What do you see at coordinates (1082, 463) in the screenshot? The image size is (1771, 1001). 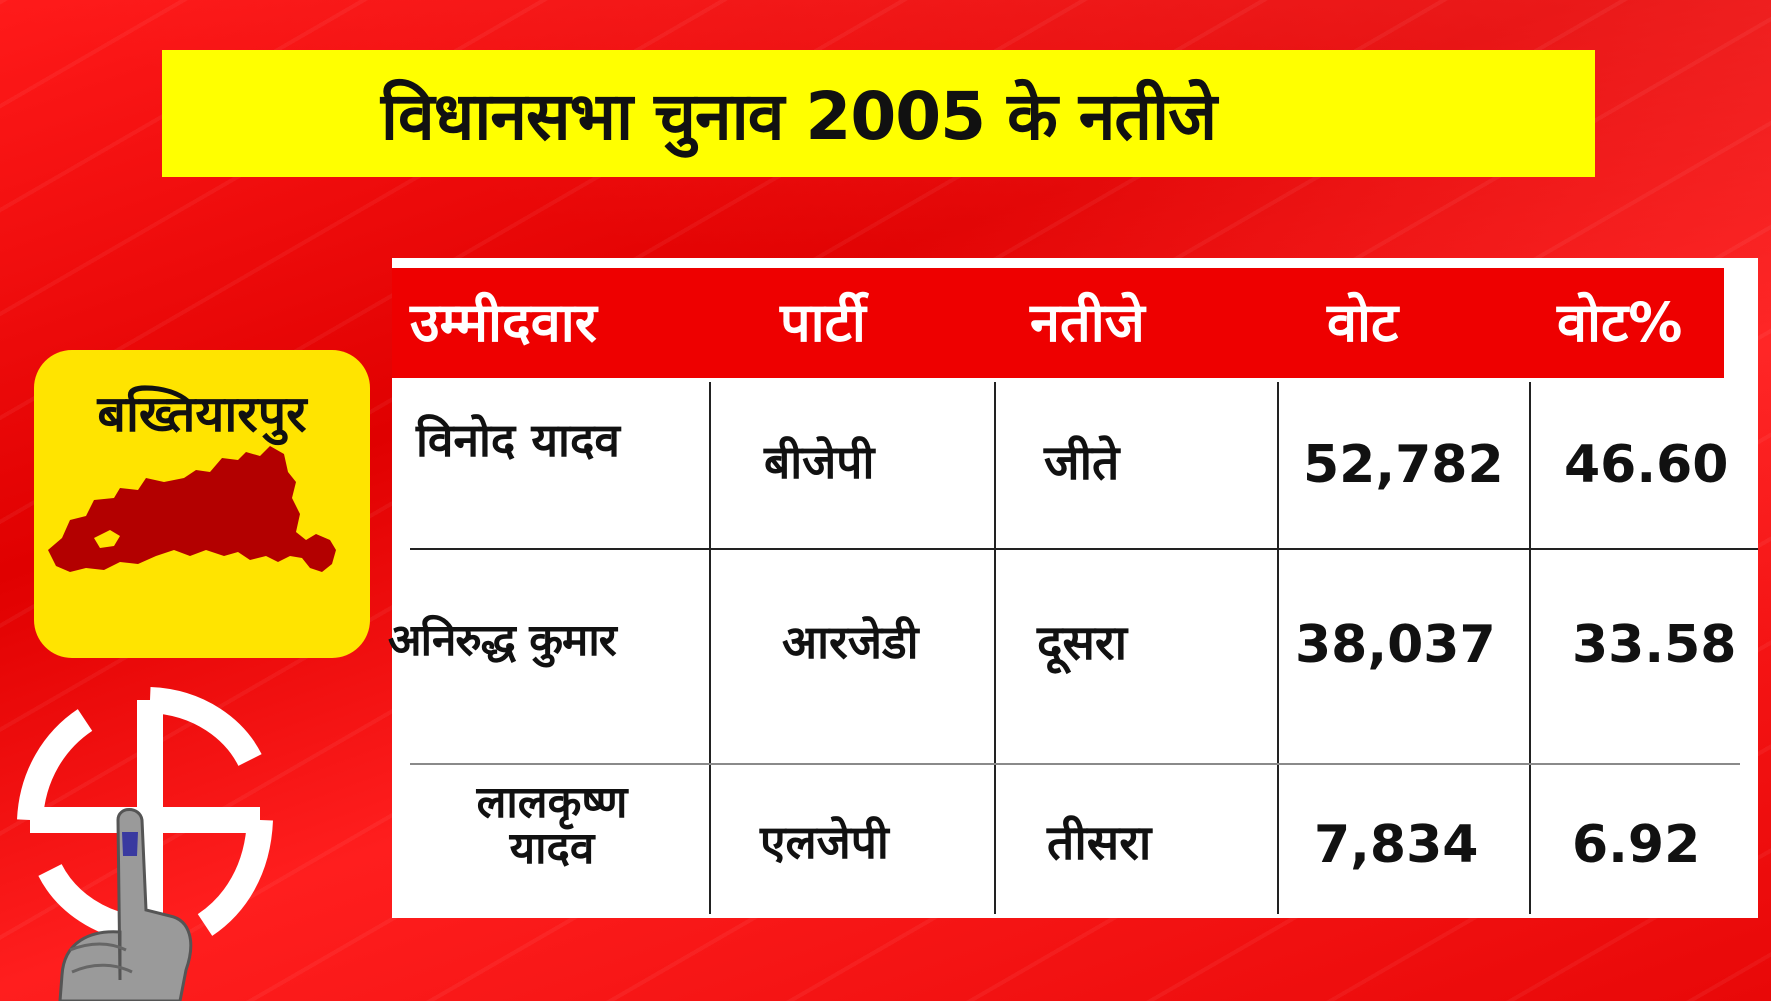 I see `cell-result: जीते` at bounding box center [1082, 463].